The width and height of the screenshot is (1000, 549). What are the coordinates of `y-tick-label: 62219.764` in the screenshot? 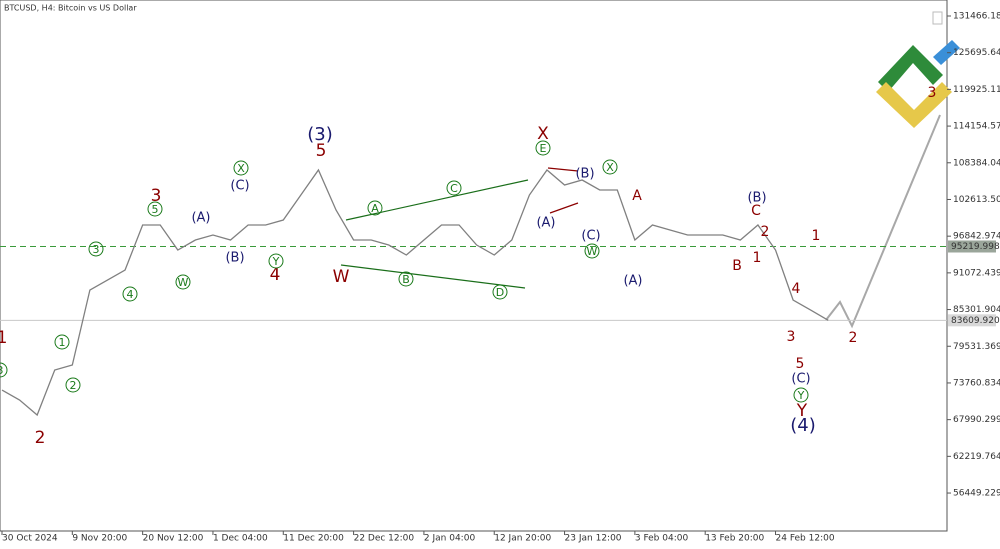 It's located at (976, 457).